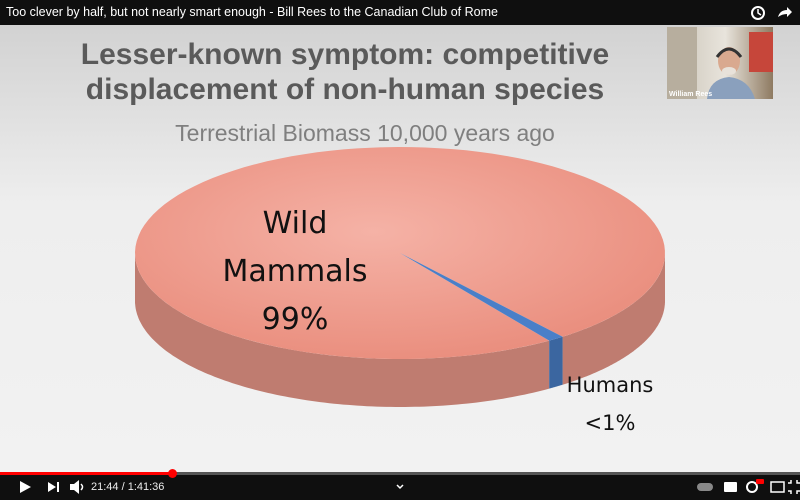 Image resolution: width=800 pixels, height=500 pixels. Describe the element at coordinates (86, 473) in the screenshot. I see `progress-played` at that location.